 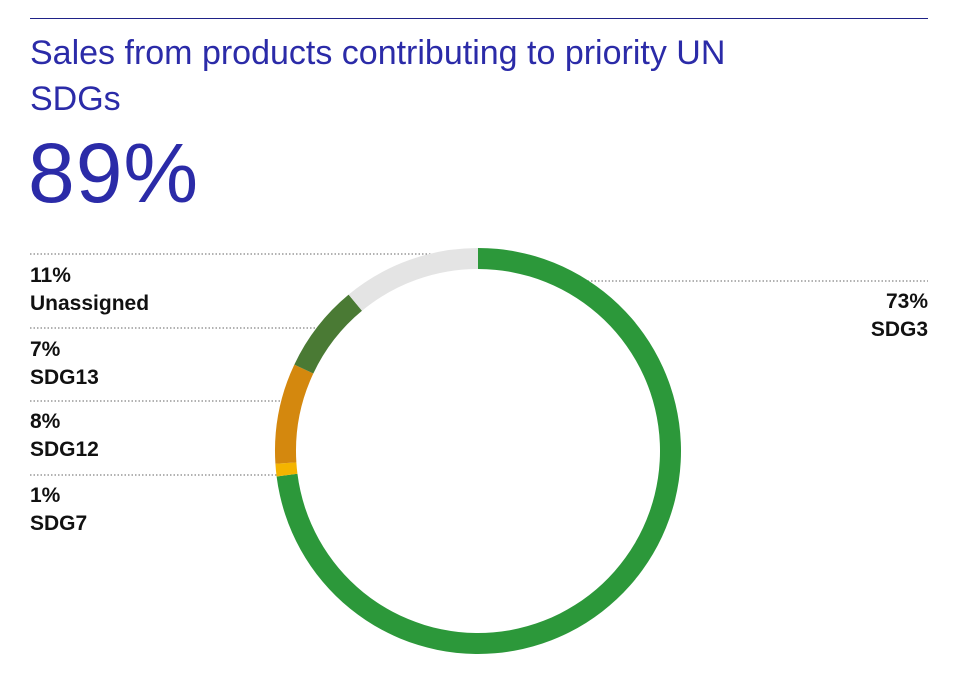 I want to click on legend-sdg13-value: 7%, so click(x=45, y=349).